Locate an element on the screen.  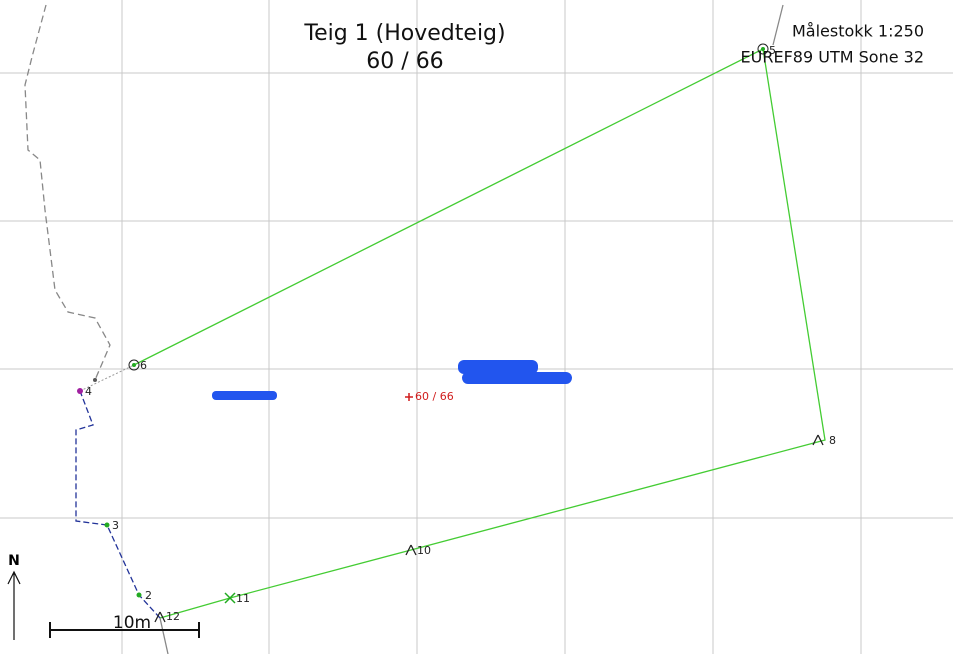
point-label: 5 is located at coordinates (772, 50).